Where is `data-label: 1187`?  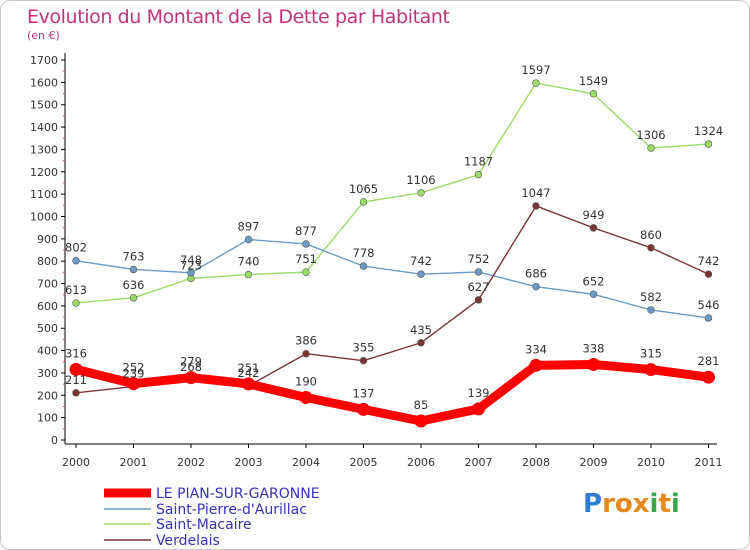 data-label: 1187 is located at coordinates (478, 162).